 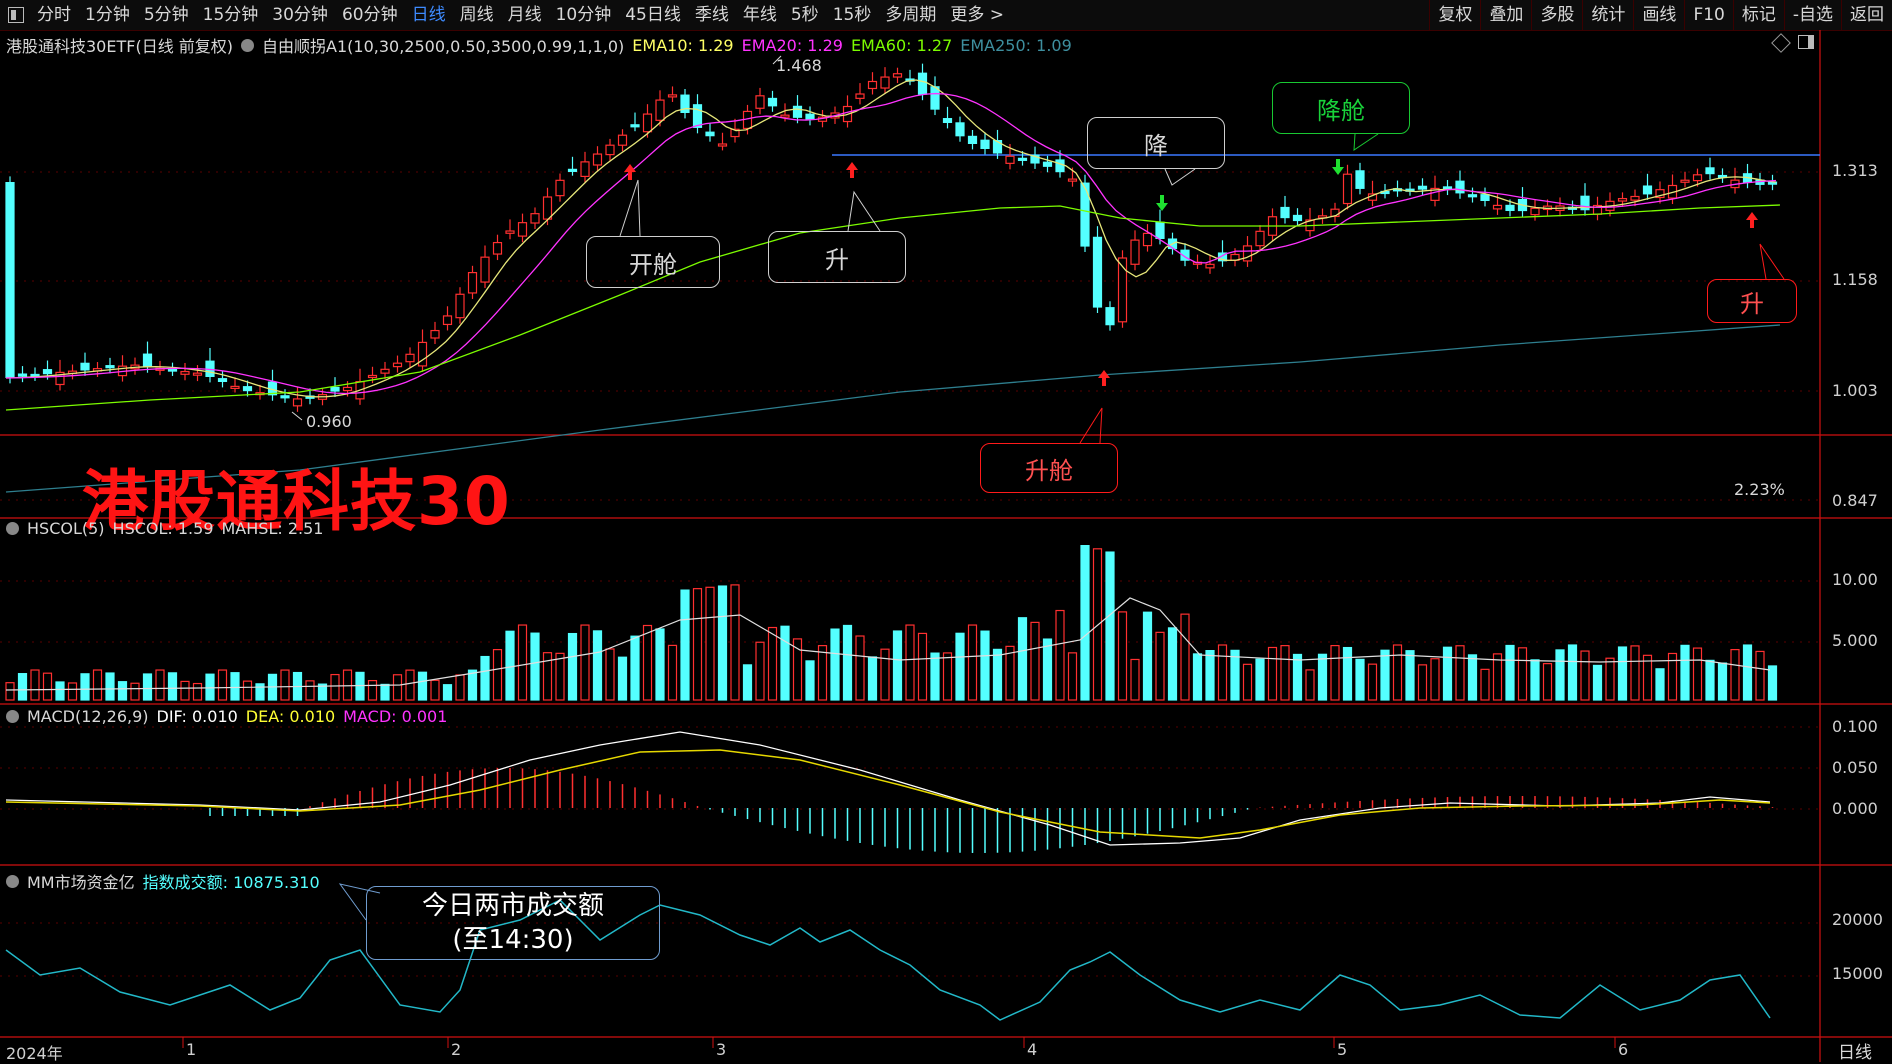 I want to click on toolbar-button-3: 统计, so click(x=1607, y=15).